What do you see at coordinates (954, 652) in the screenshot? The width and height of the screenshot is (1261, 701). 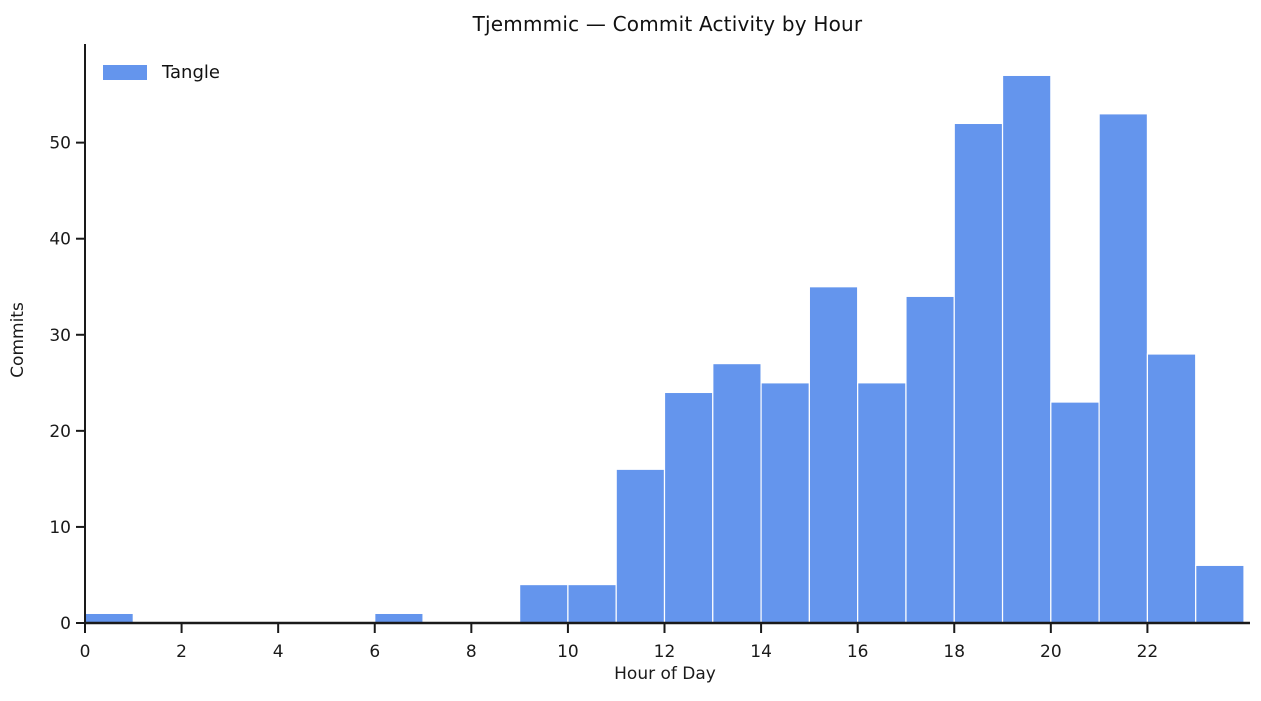 I see `x-tick-label-18: 18` at bounding box center [954, 652].